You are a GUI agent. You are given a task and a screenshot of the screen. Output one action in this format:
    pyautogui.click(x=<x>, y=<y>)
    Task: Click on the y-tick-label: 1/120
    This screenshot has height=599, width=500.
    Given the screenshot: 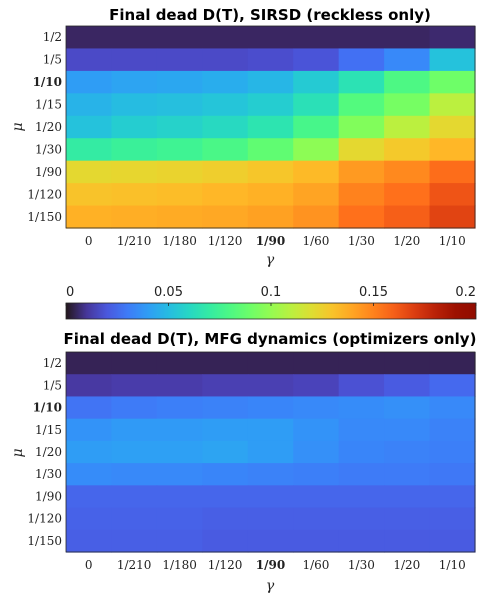 What is the action you would take?
    pyautogui.click(x=44, y=519)
    